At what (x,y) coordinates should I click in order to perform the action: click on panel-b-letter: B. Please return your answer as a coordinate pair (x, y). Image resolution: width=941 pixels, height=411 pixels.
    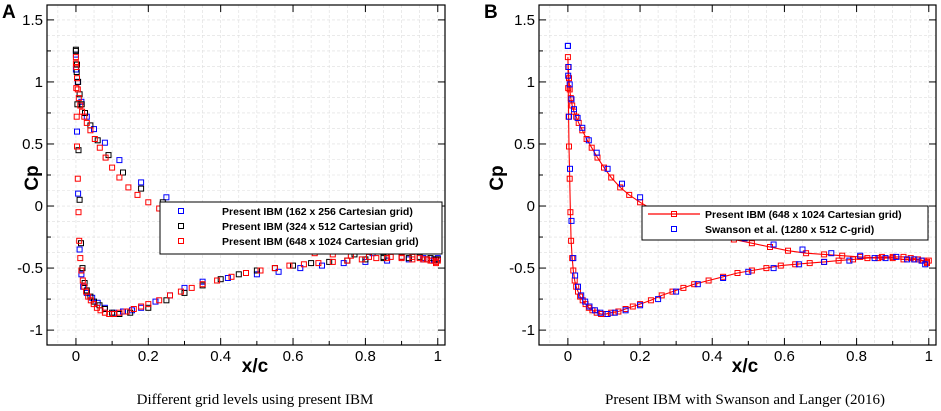
    Looking at the image, I should click on (491, 12).